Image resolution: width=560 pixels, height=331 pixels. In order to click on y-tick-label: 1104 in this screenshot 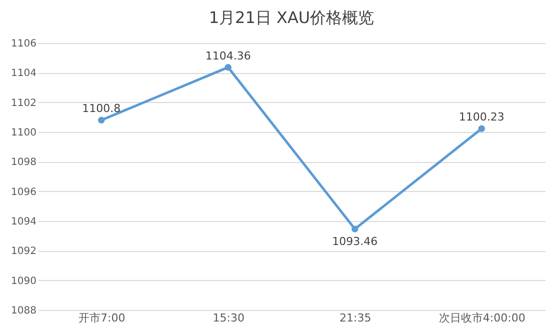, I will do `click(23, 74)`.